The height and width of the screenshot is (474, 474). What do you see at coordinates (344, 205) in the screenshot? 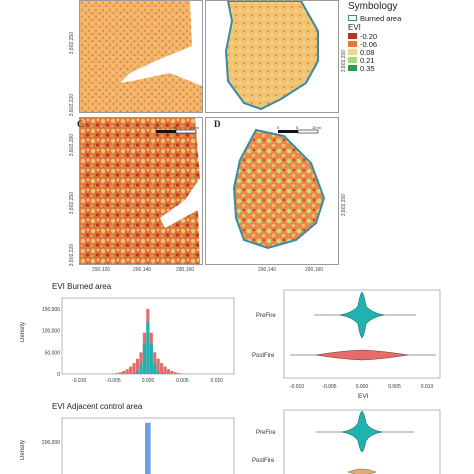
I see `y-tick-right-2: 3,802,250` at bounding box center [344, 205].